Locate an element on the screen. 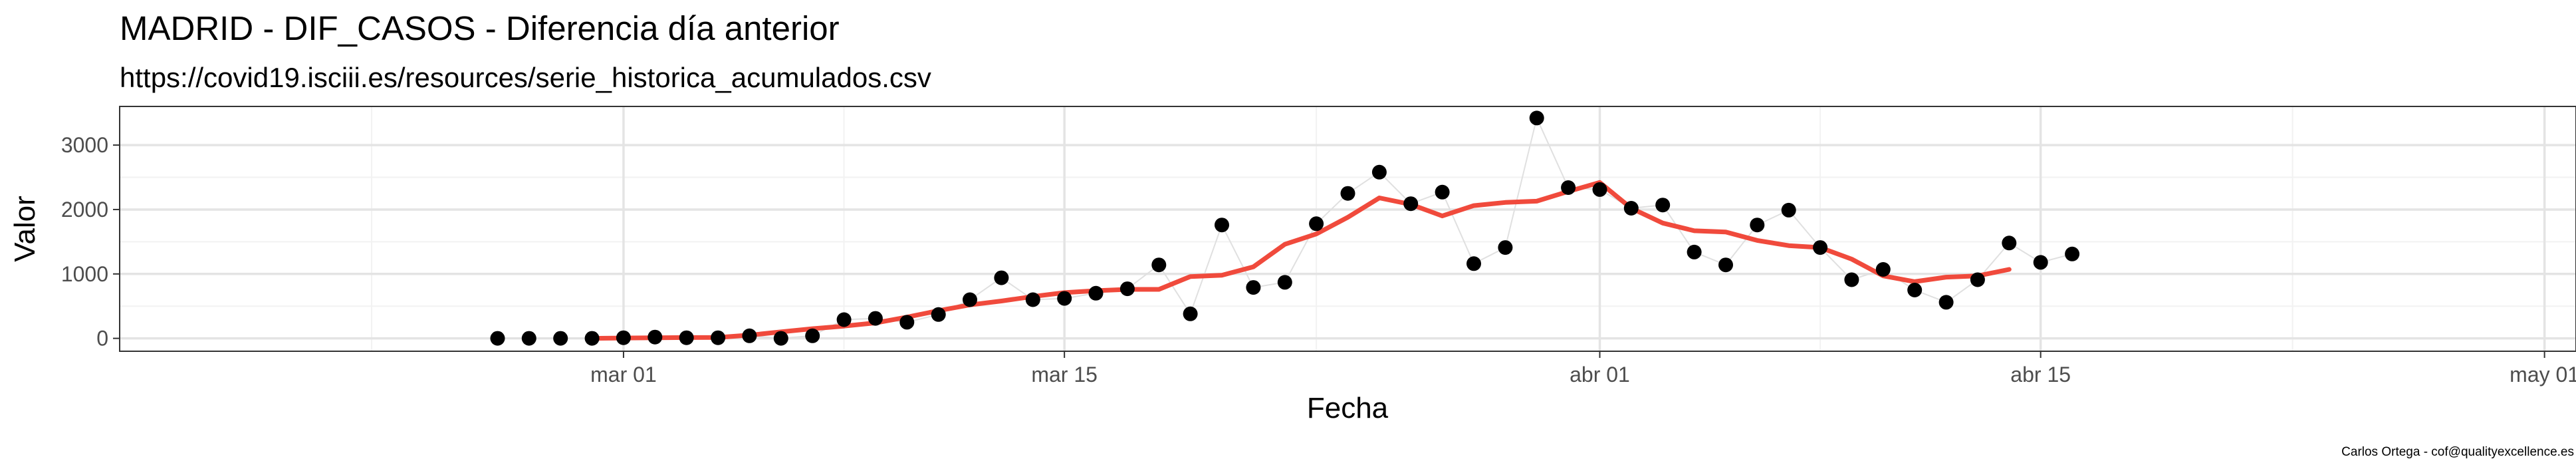  x-tick-label: abr 15 is located at coordinates (2040, 375).